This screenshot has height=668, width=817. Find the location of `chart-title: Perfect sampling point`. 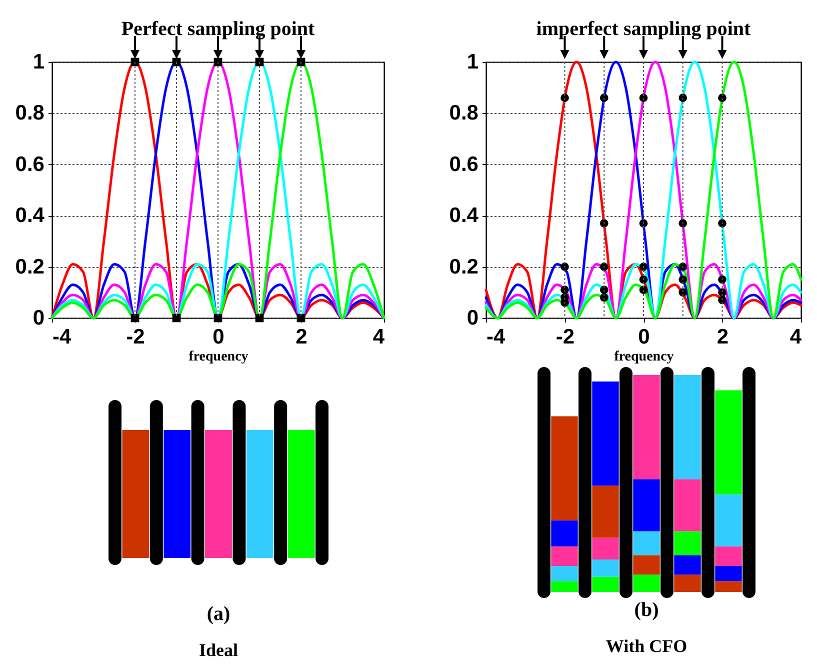

chart-title: Perfect sampling point is located at coordinates (218, 29).